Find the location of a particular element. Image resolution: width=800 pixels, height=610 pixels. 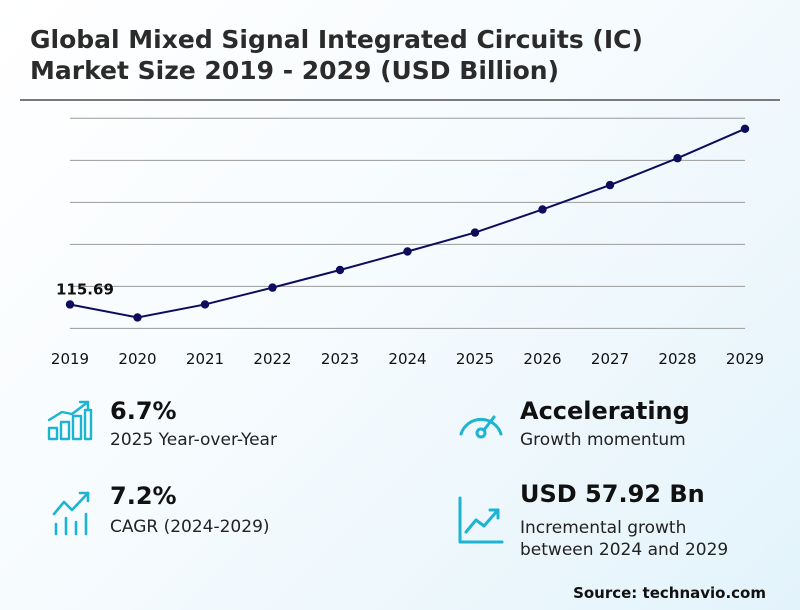

x-tick-label: 2023 is located at coordinates (340, 359).